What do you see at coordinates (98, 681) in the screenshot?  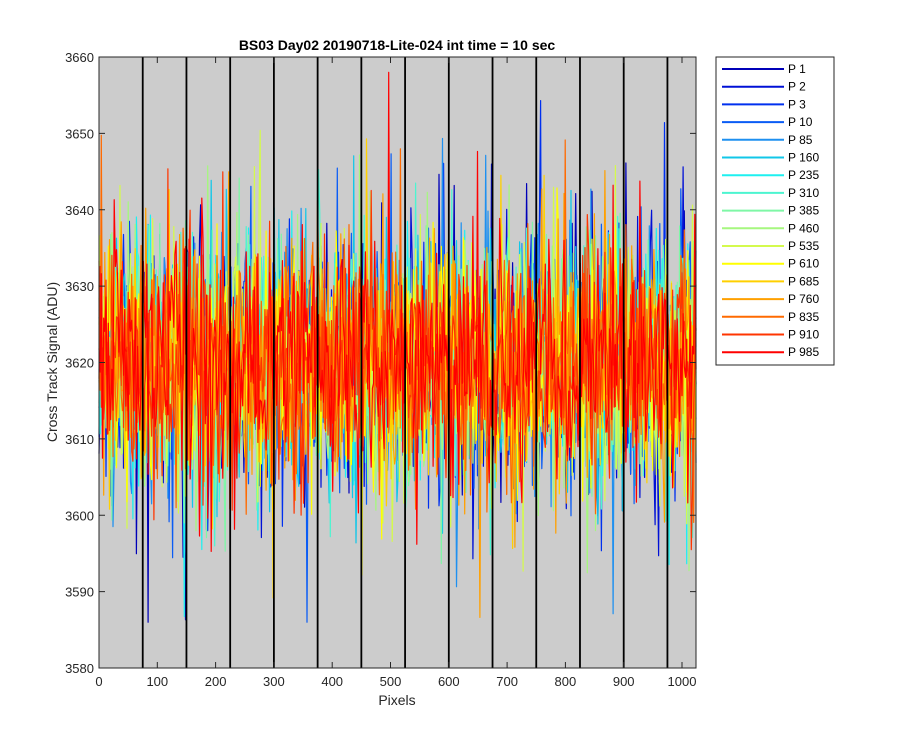 I see `x-tick-label: 0` at bounding box center [98, 681].